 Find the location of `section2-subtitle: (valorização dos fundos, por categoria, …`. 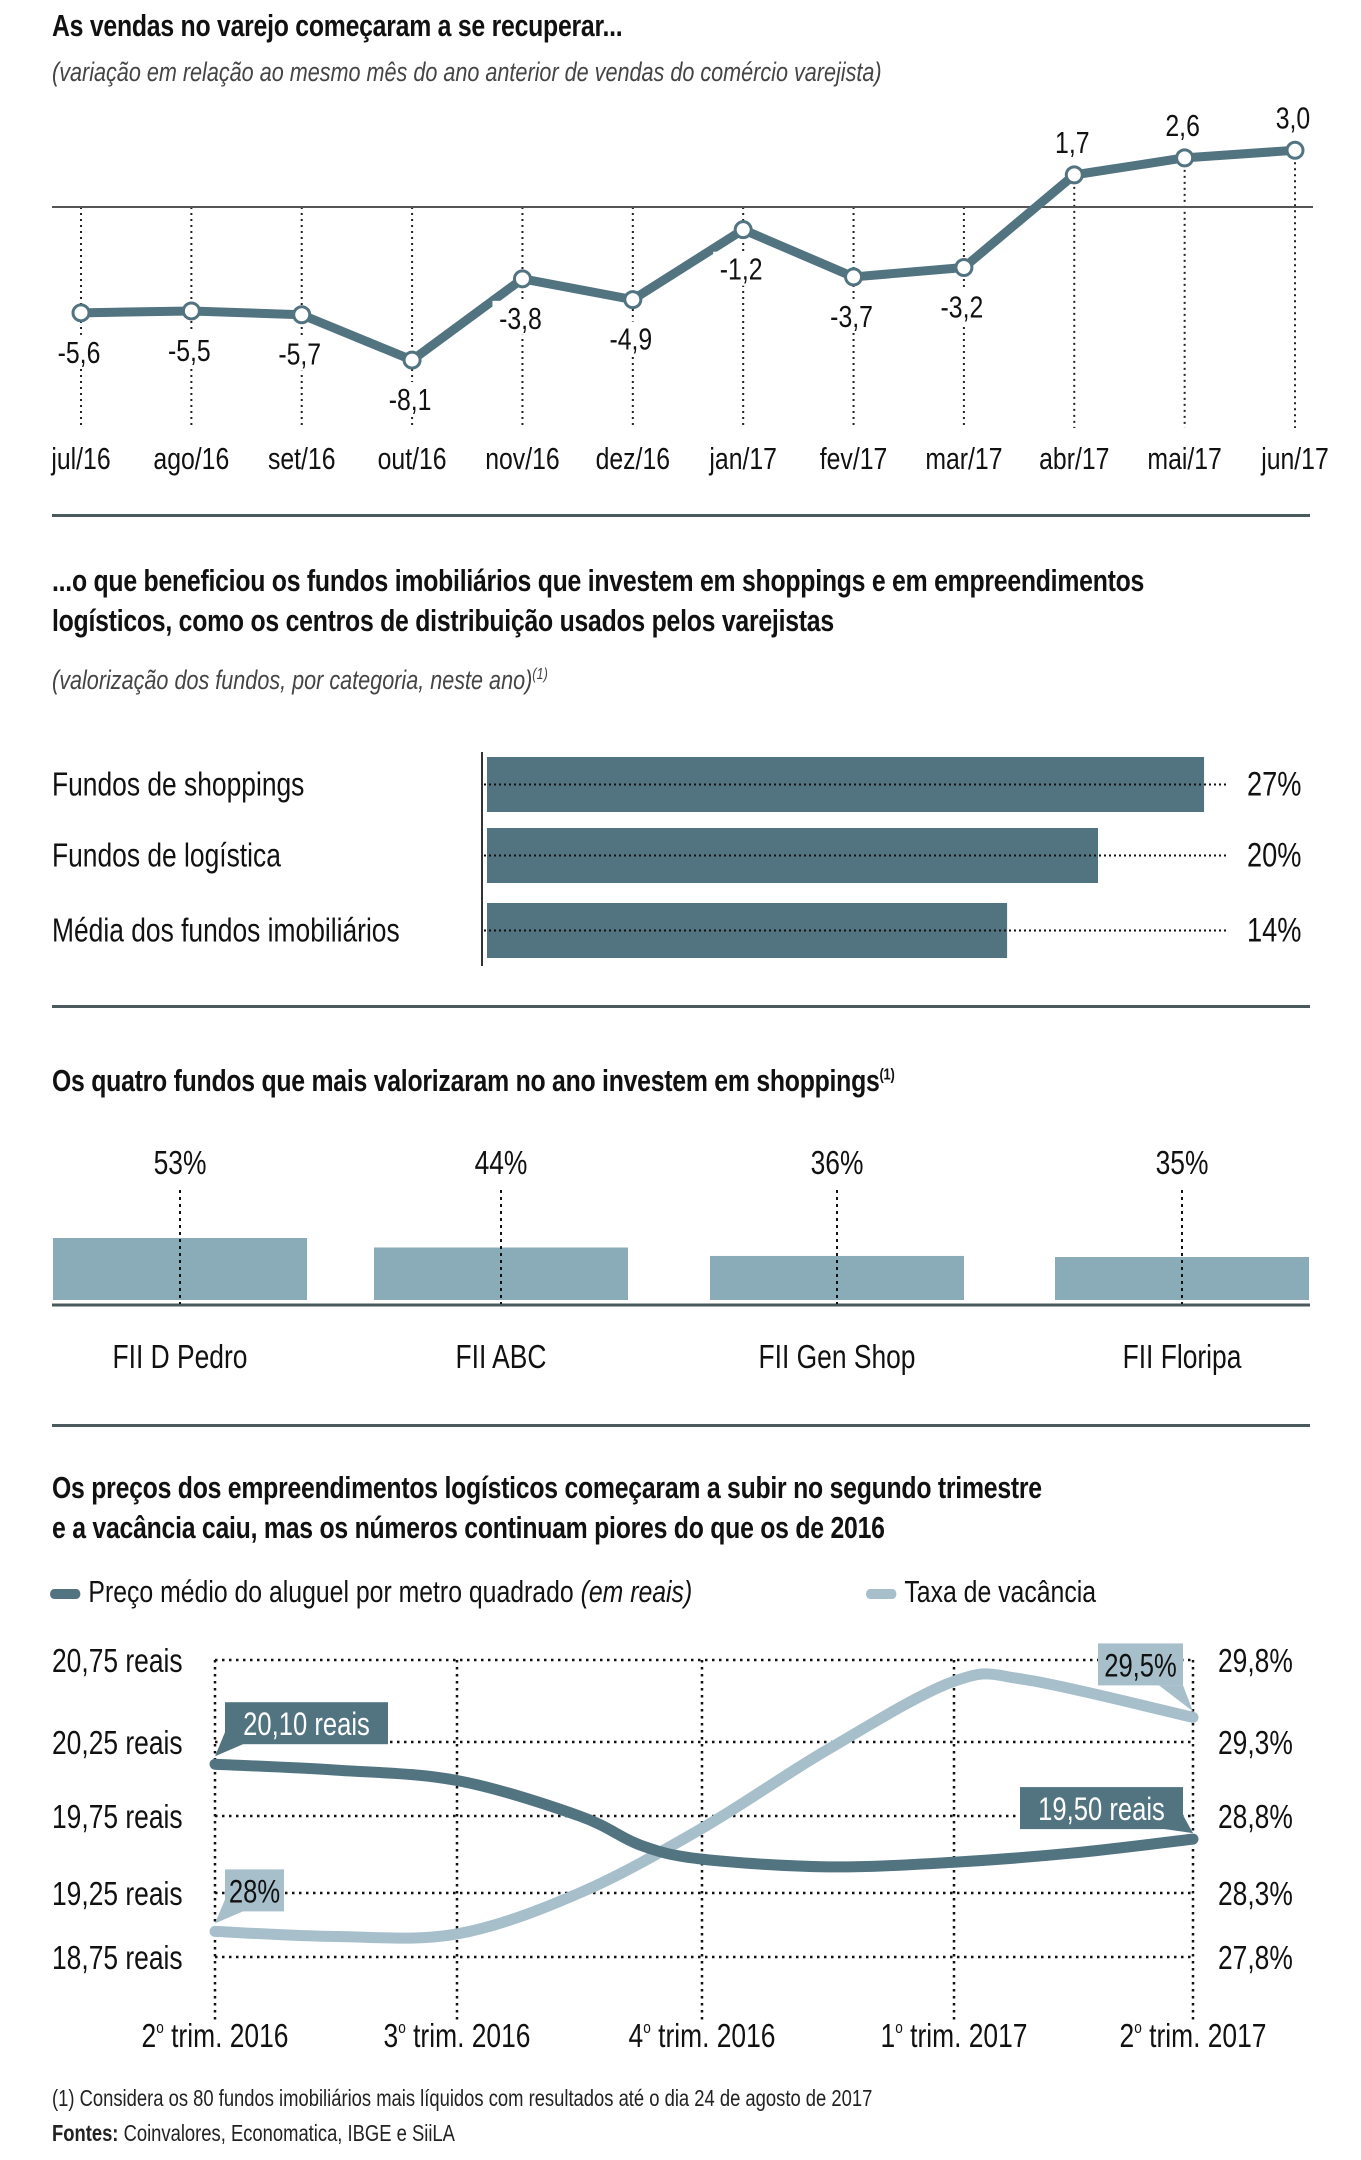

section2-subtitle: (valorização dos fundos, por categoria, … is located at coordinates (300, 680).